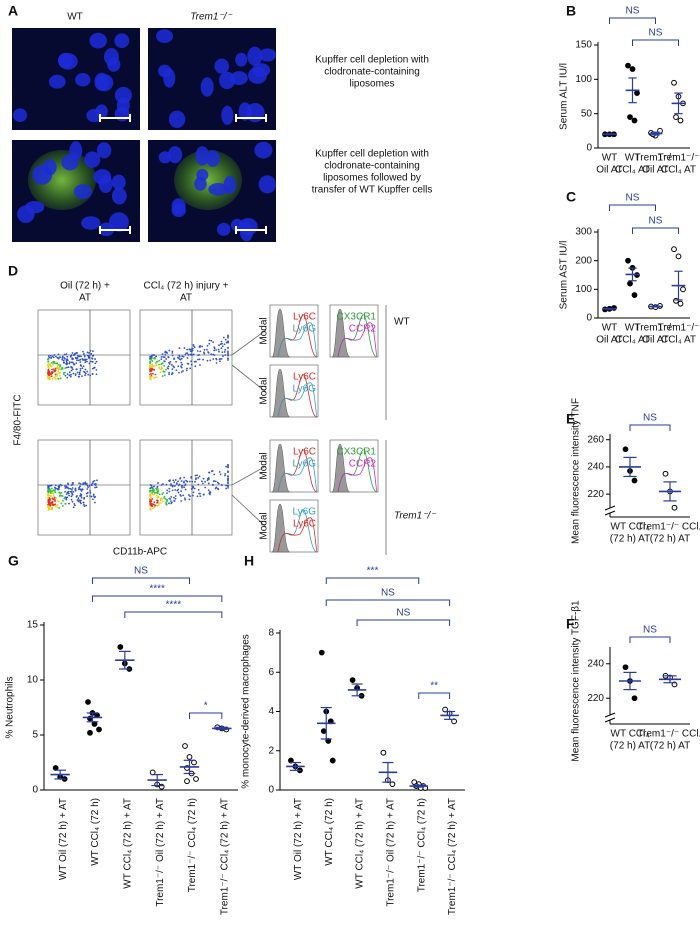  I want to click on marker-label: CCR2, so click(363, 329).